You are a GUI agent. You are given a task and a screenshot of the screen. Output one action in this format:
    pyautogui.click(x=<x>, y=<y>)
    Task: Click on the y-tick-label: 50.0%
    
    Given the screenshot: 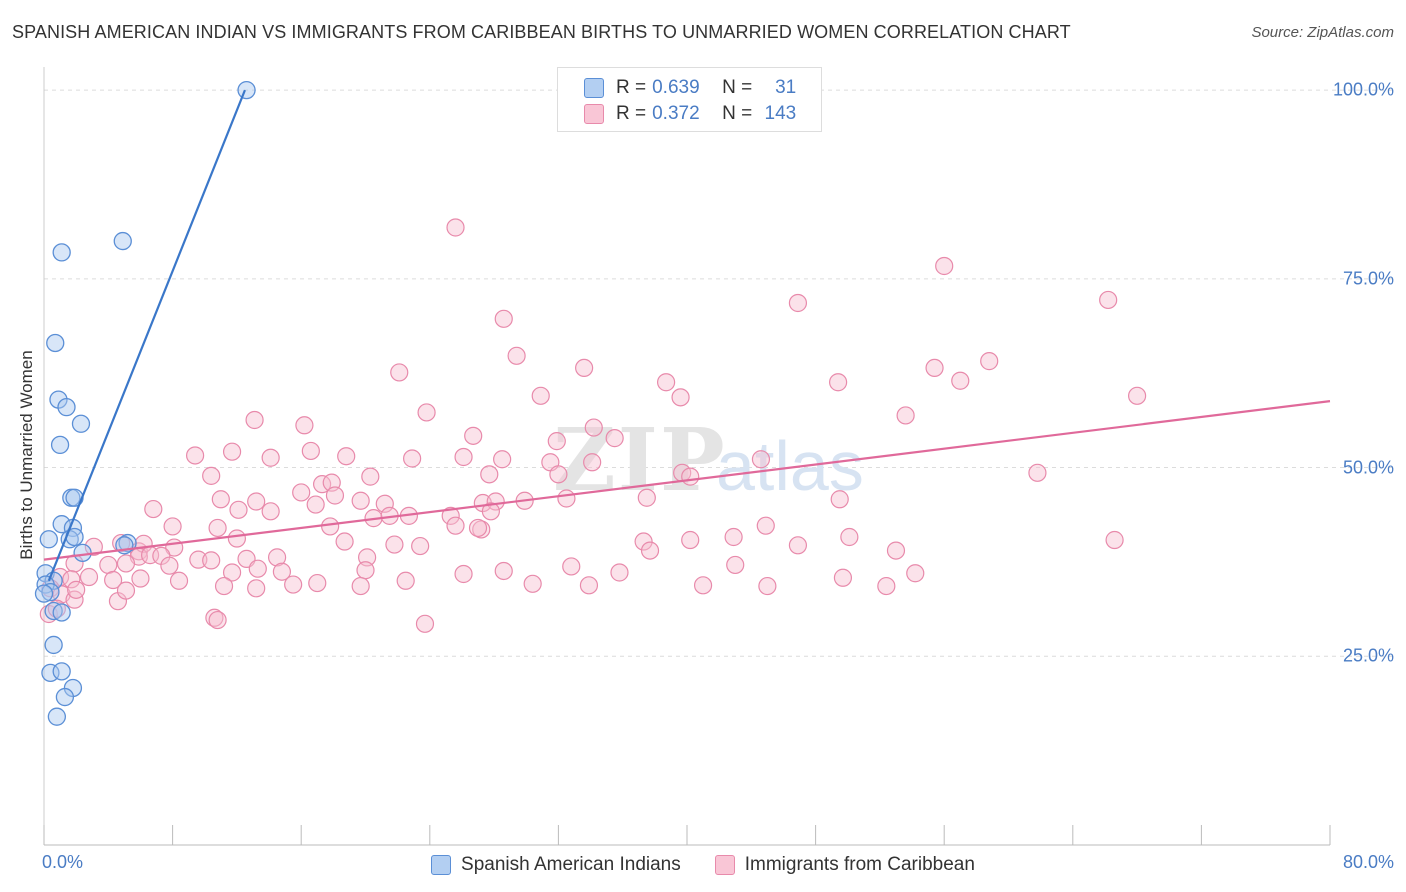 What is the action you would take?
    pyautogui.click(x=1368, y=467)
    